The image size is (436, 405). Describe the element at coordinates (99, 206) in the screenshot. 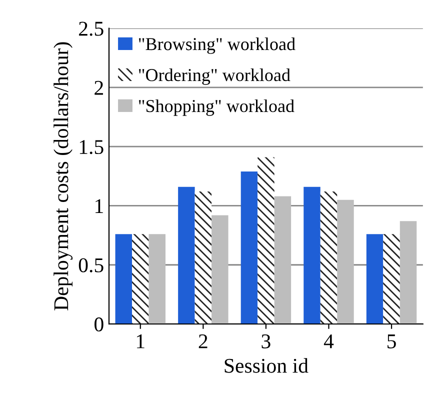

I see `y-tick-label: 1` at that location.